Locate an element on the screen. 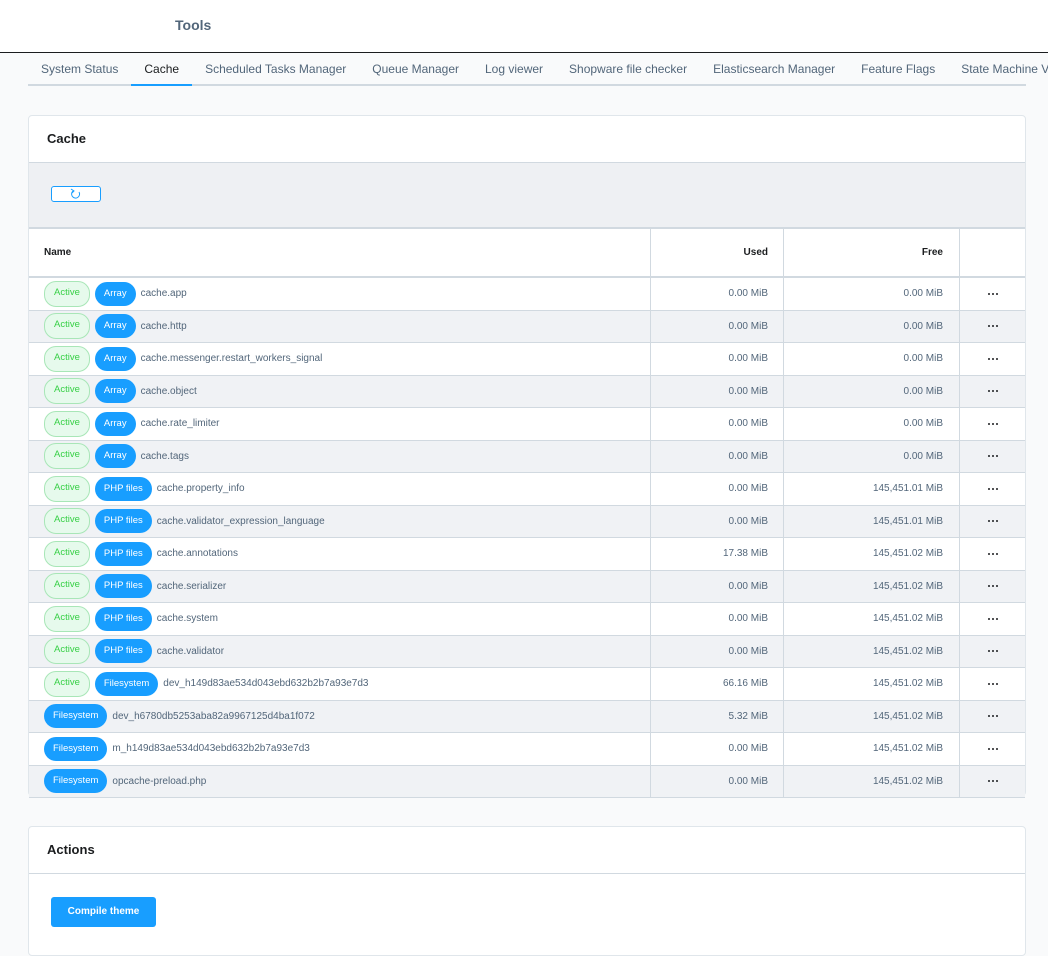 The width and height of the screenshot is (1048, 956). tab: System Status is located at coordinates (80, 69).